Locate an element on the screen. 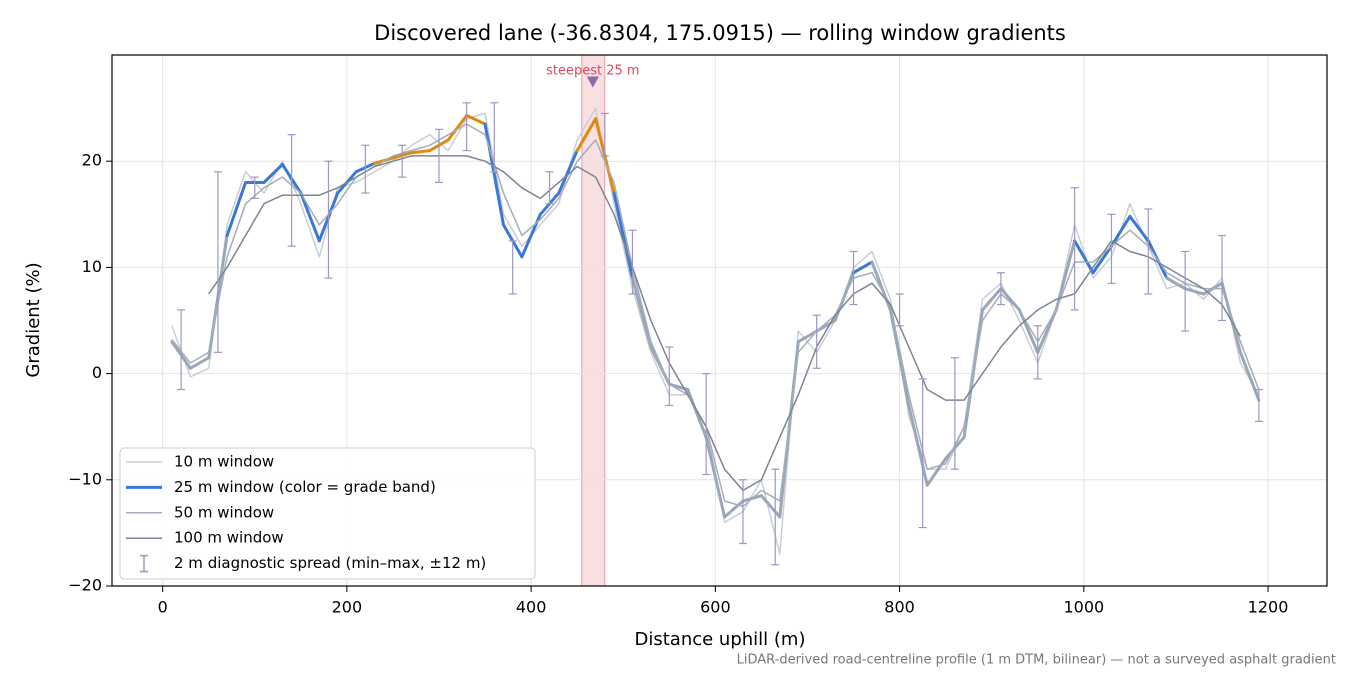  x-tick-label: 600 is located at coordinates (715, 607).